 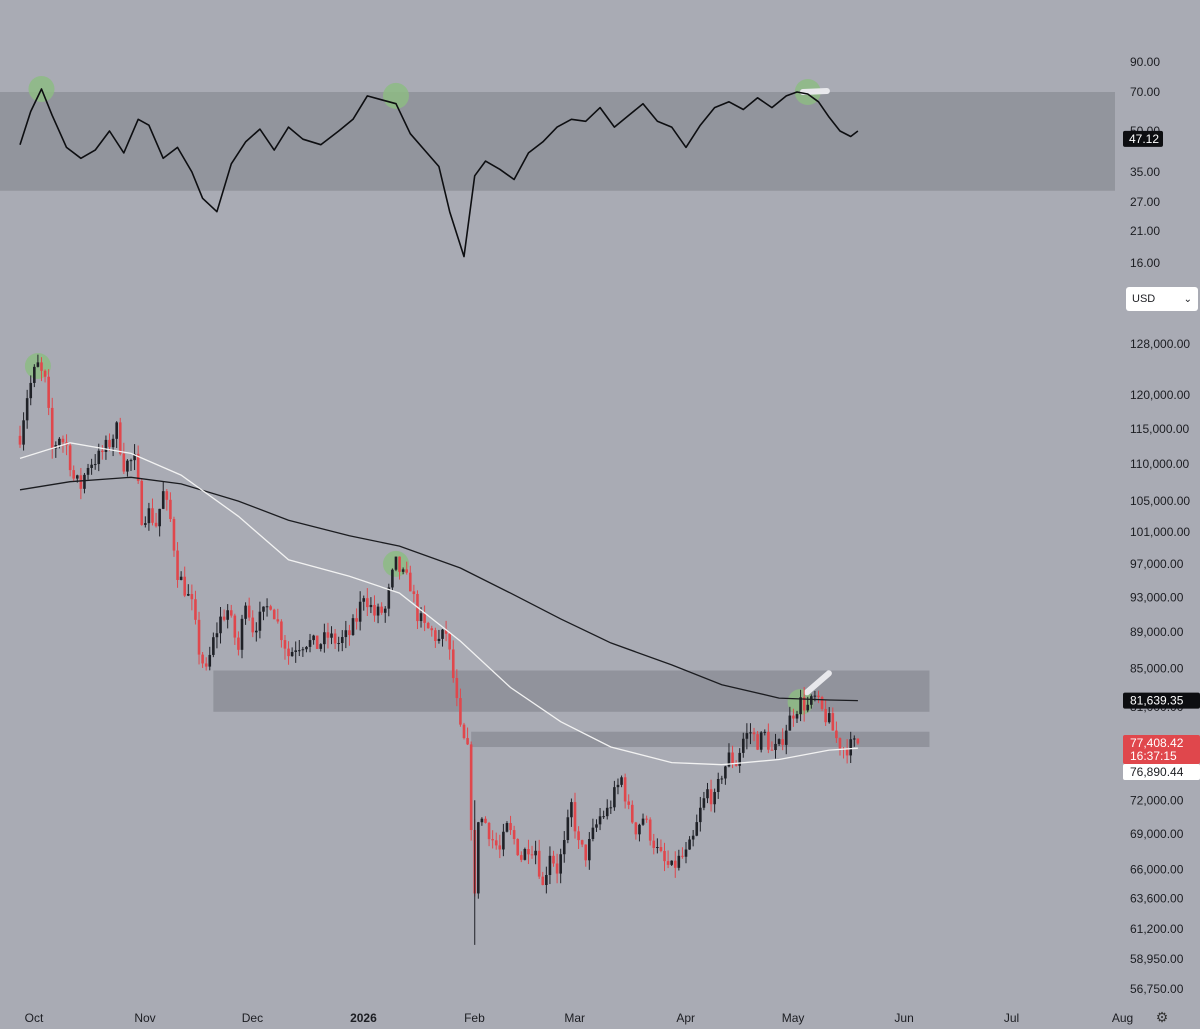 I want to click on gear-icon: ⚙, so click(x=1162, y=1017).